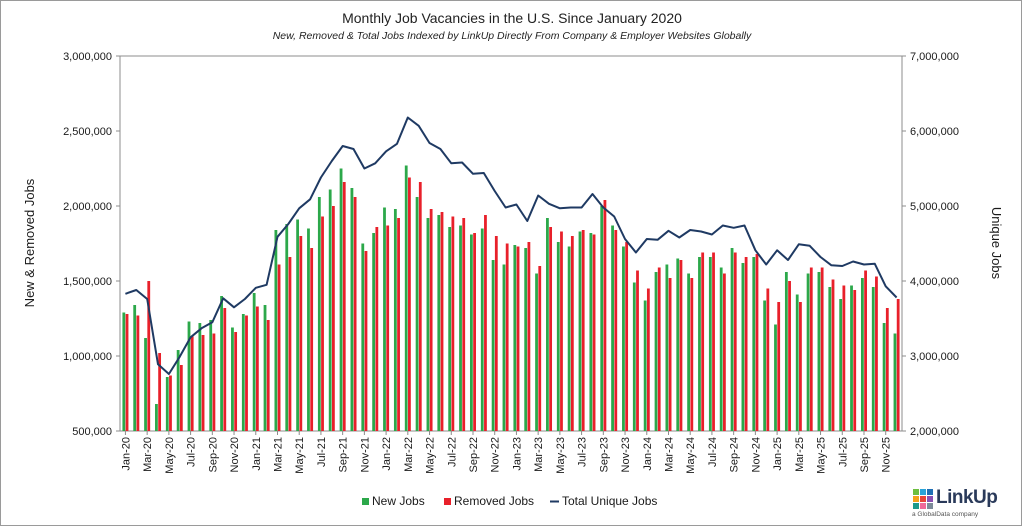 This screenshot has height=528, width=1024. What do you see at coordinates (365, 454) in the screenshot?
I see `x-axis-tick-label: Nov-21` at bounding box center [365, 454].